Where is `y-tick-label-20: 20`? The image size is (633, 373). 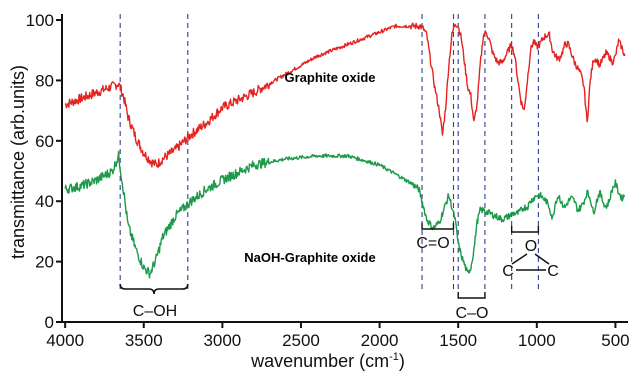 y-tick-label-20: 20 is located at coordinates (44, 262).